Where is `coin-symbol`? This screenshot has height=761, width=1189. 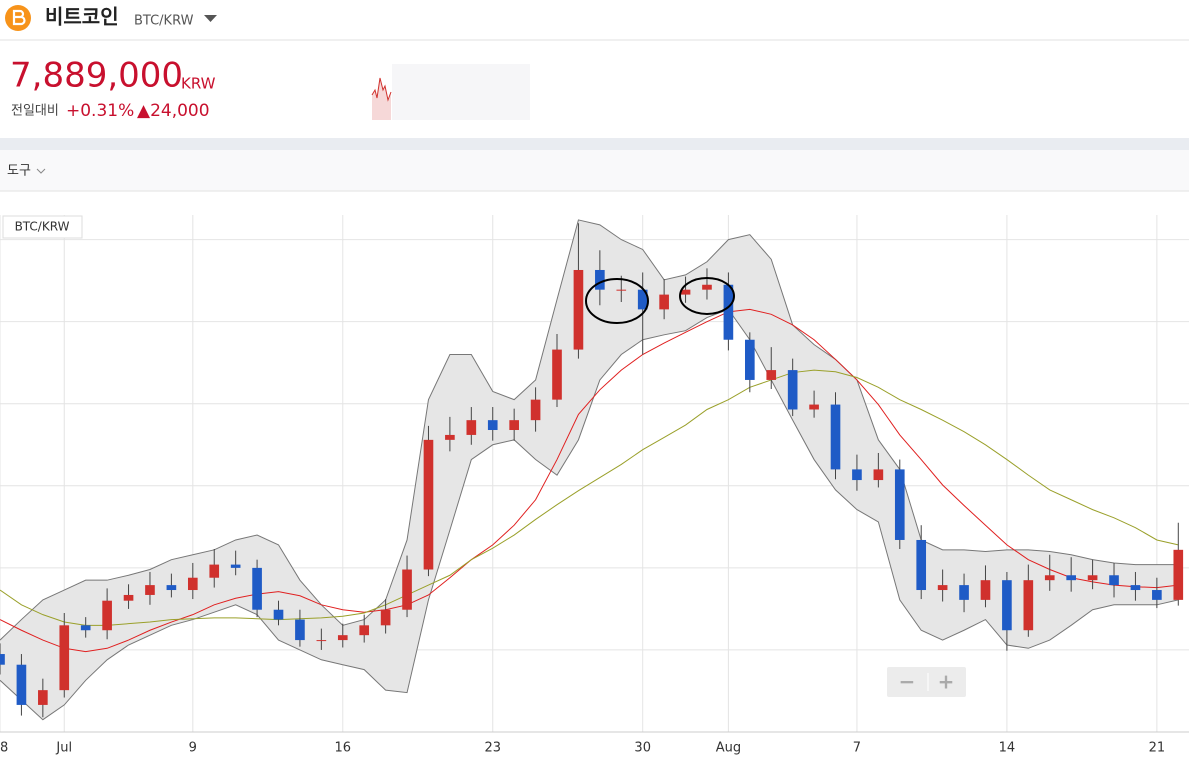 coin-symbol is located at coordinates (19, 17).